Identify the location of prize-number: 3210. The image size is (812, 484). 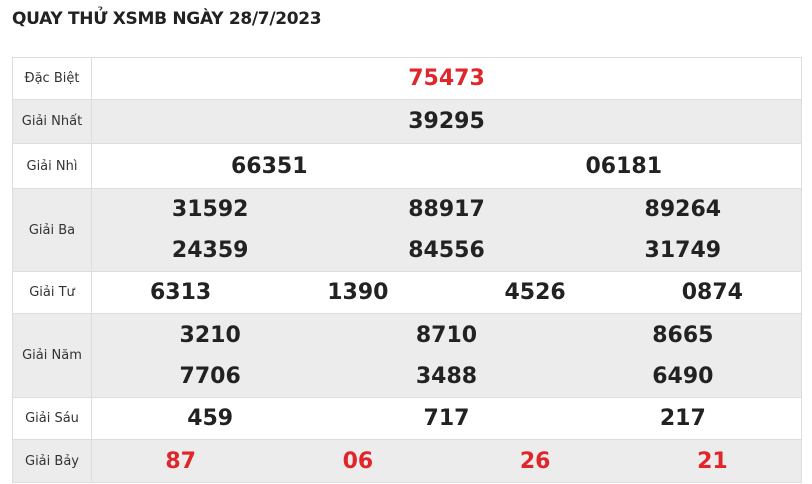
(210, 335).